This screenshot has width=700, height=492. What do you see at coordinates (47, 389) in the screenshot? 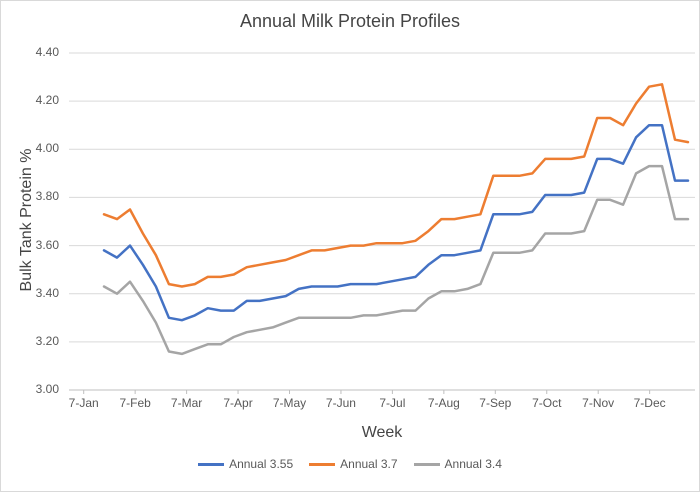
I see `y-tick-label: 3.00` at bounding box center [47, 389].